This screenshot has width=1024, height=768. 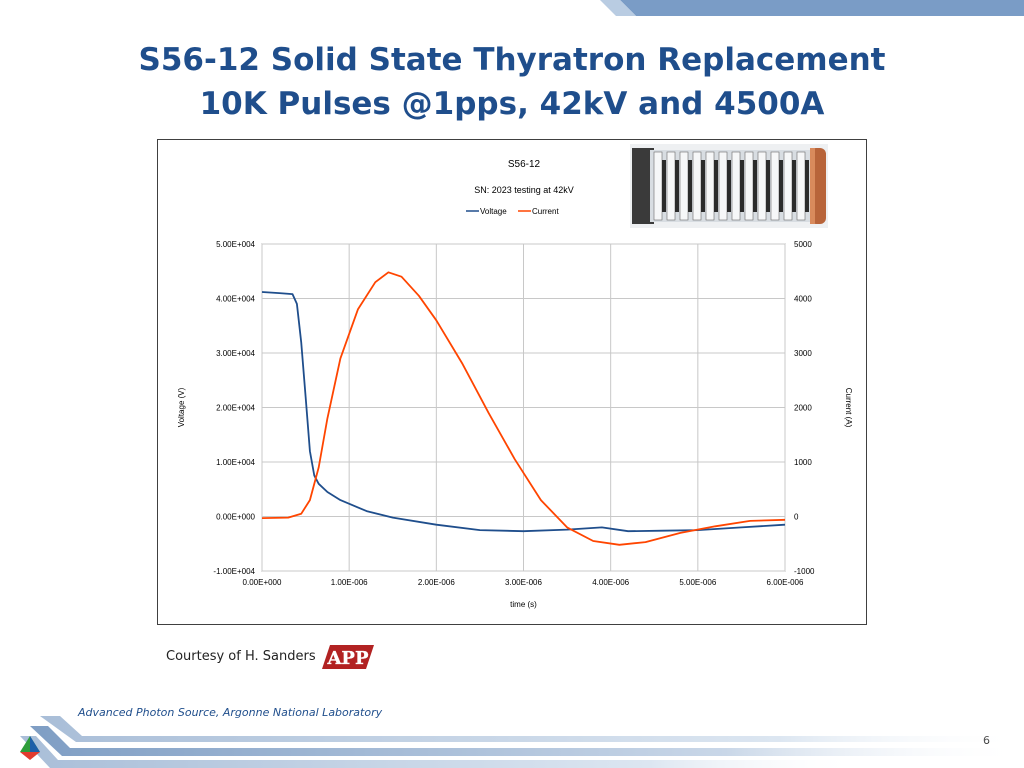 What do you see at coordinates (30, 748) in the screenshot?
I see `argonne-logo-icon` at bounding box center [30, 748].